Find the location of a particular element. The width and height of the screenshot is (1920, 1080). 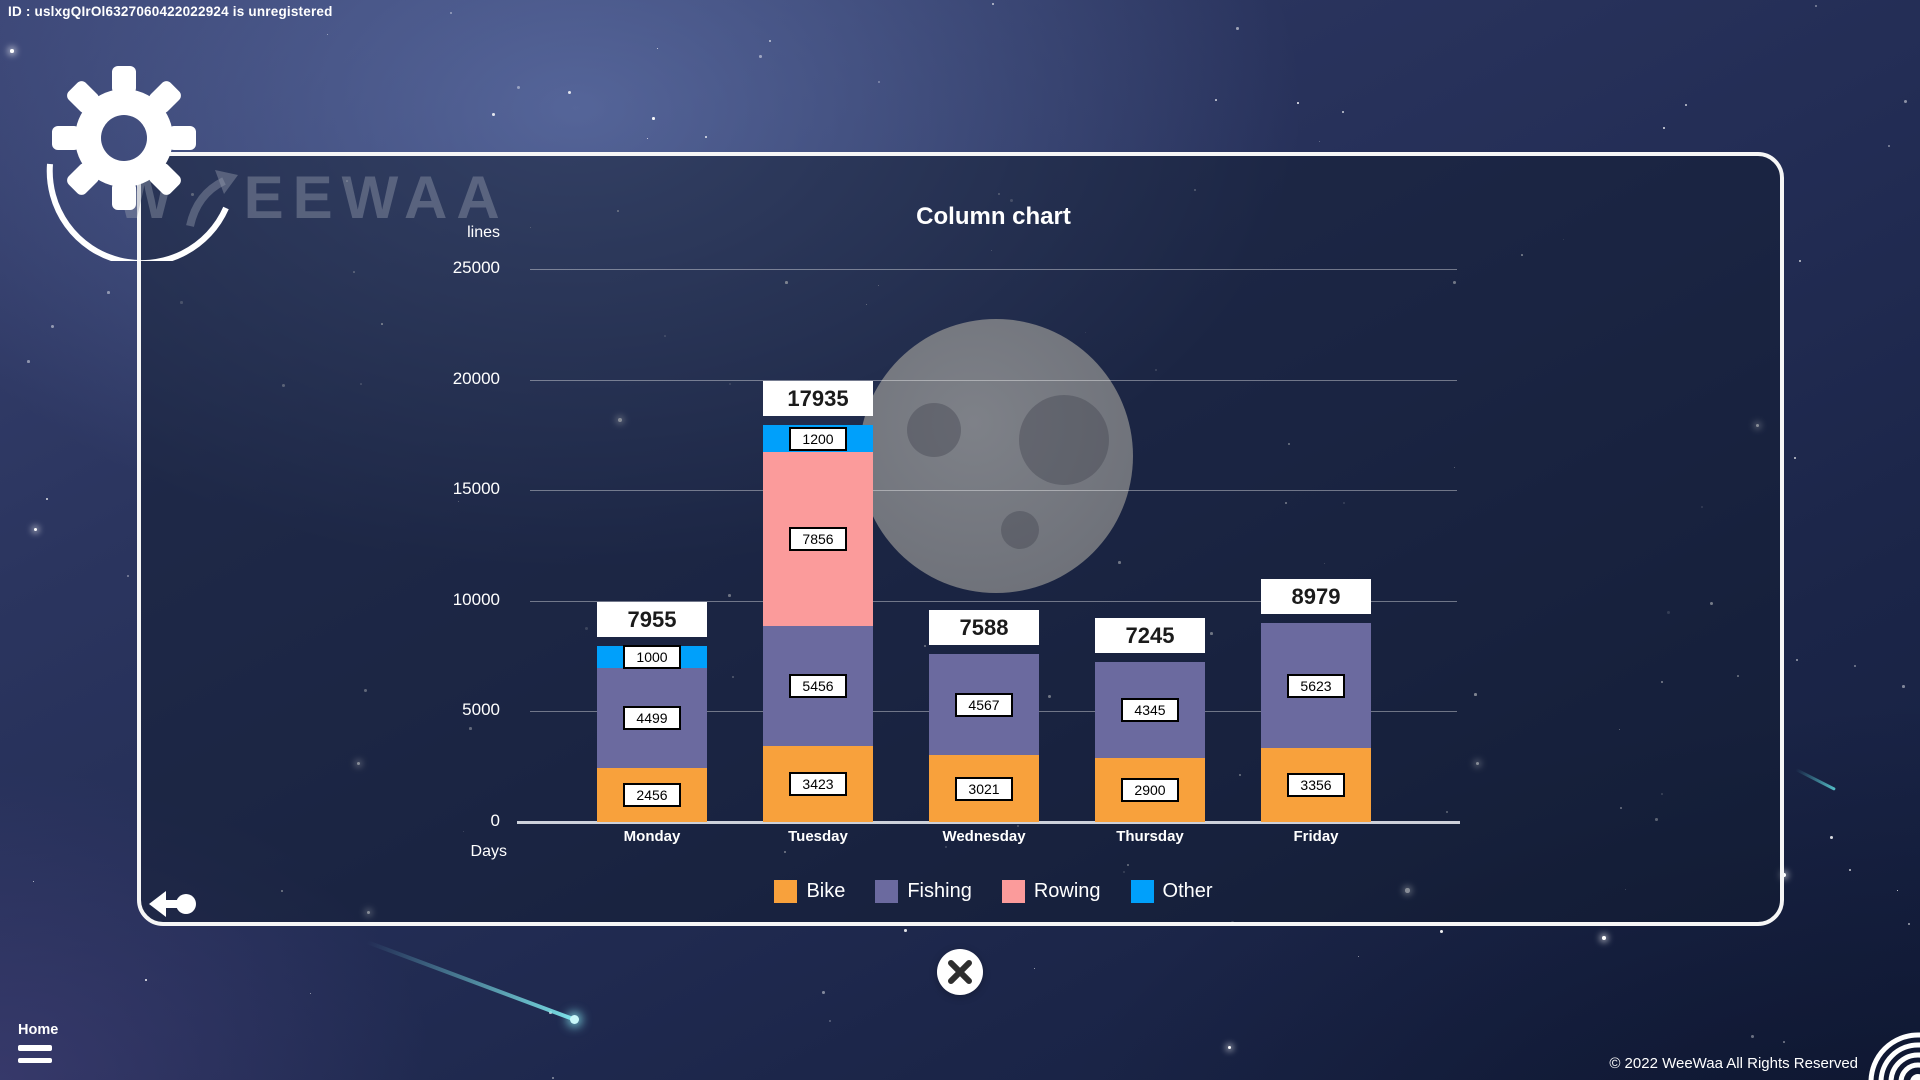

chart-title: Column chart is located at coordinates (993, 216).